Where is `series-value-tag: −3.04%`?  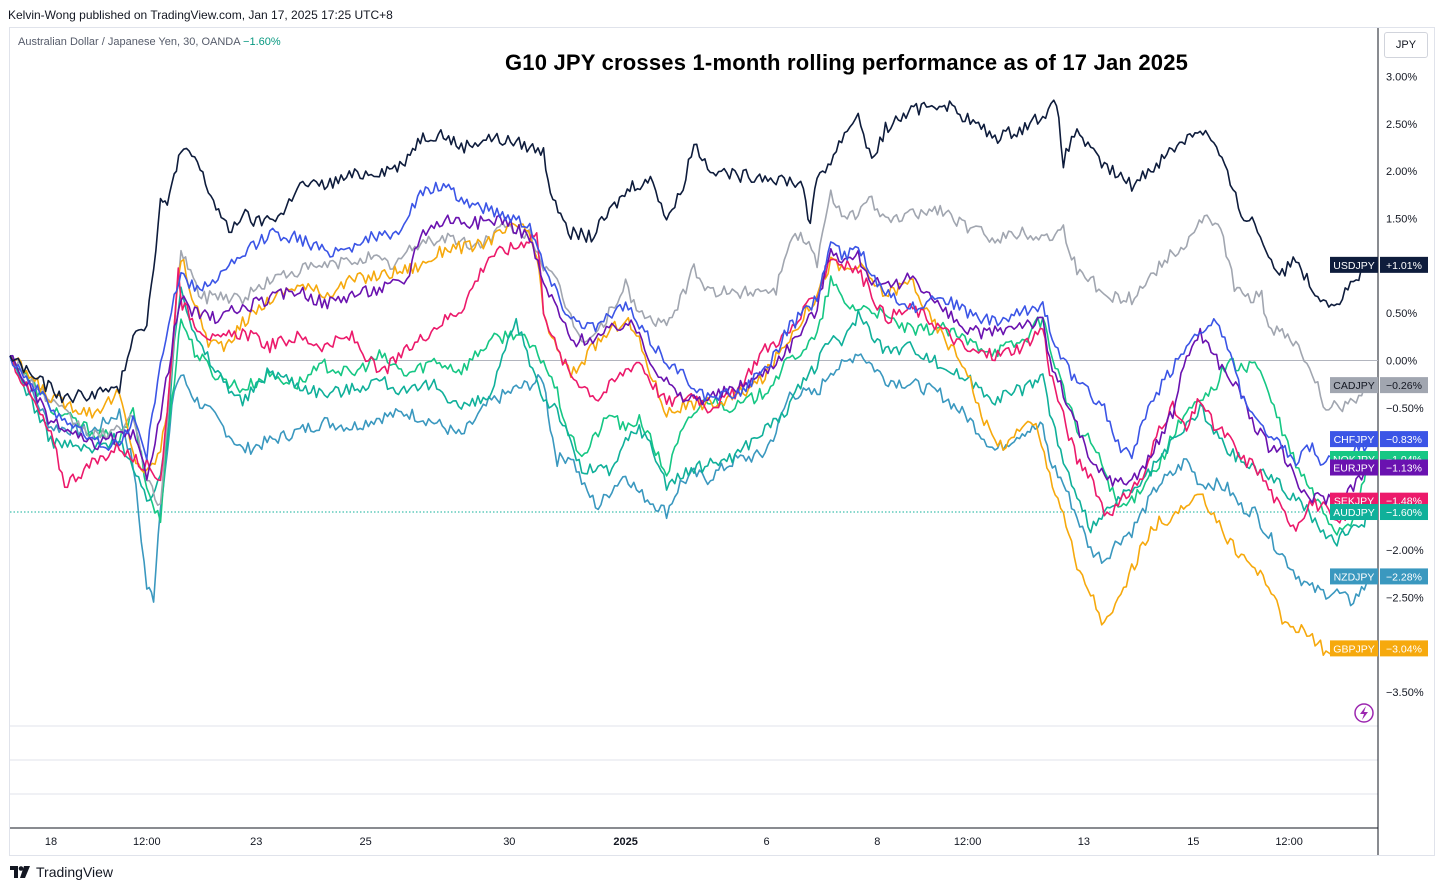 series-value-tag: −3.04% is located at coordinates (1404, 649).